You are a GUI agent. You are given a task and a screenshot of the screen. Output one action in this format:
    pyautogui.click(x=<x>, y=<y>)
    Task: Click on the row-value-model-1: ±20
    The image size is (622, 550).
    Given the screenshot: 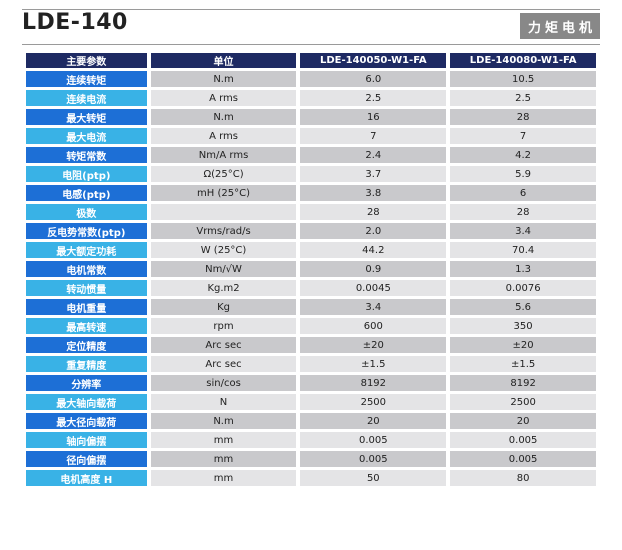 What is the action you would take?
    pyautogui.click(x=373, y=345)
    